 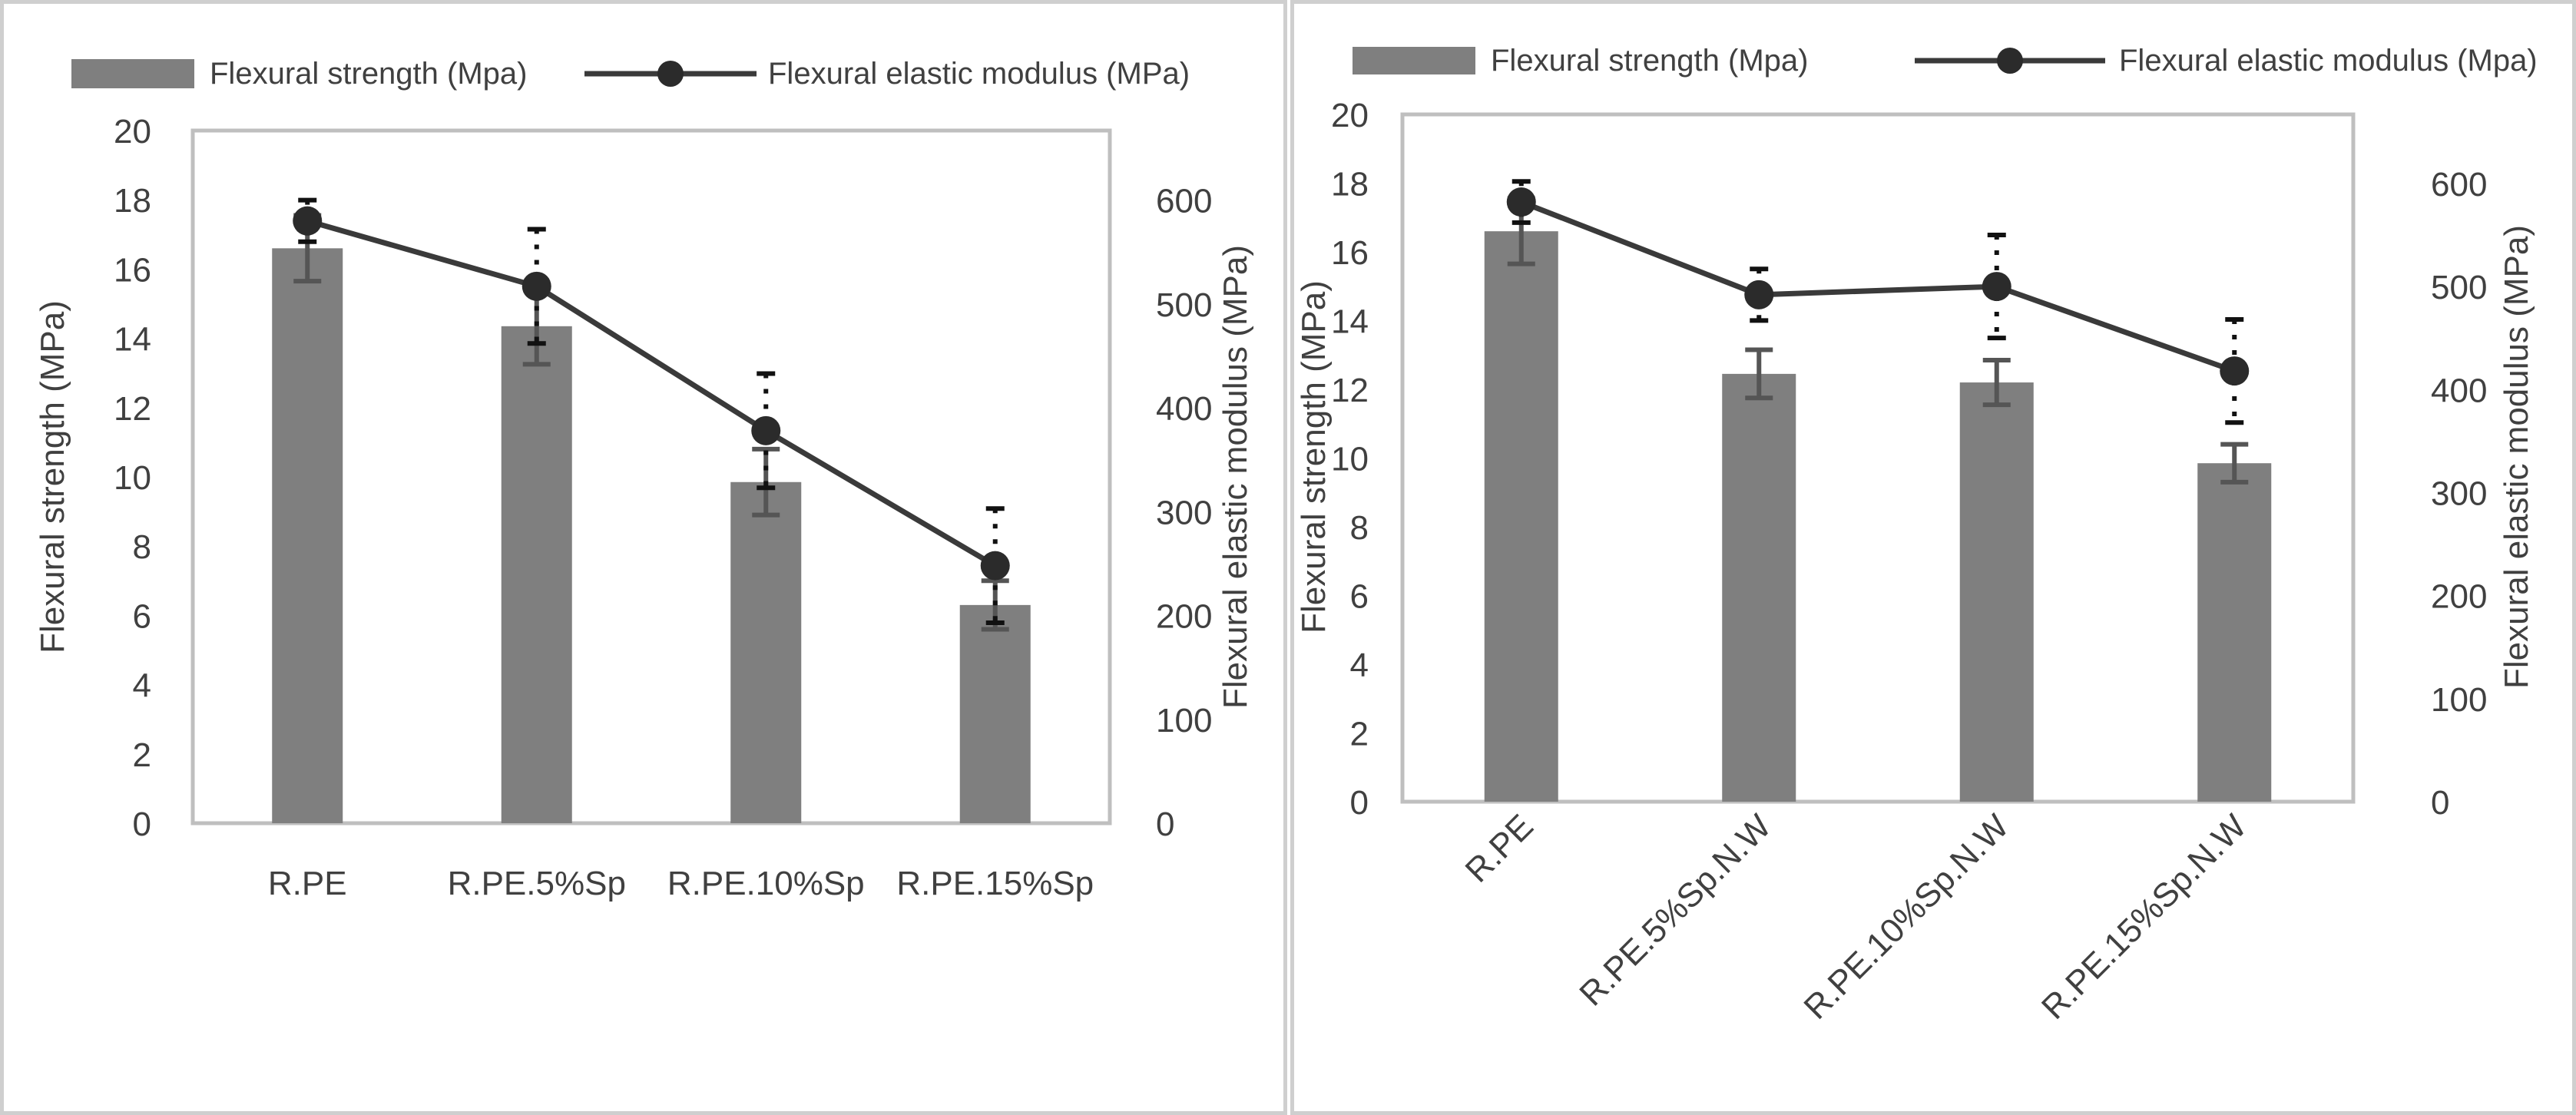 I want to click on legend-line-label: Flexural elastic modulus (MPa), so click(x=979, y=74).